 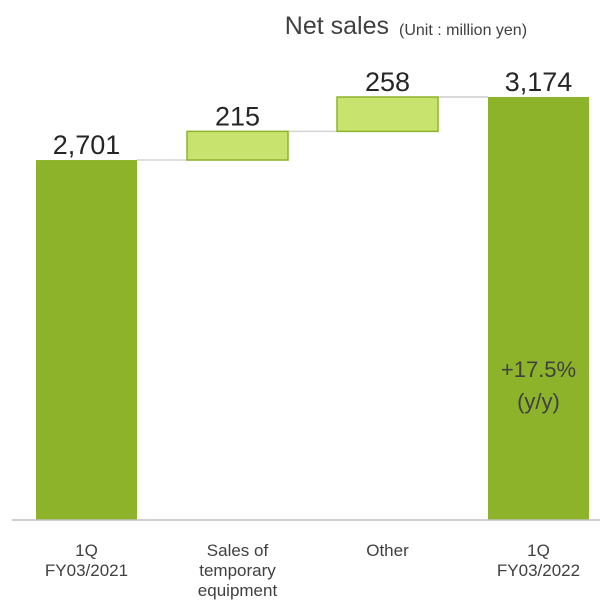 I want to click on yoy-annotation-text: +17.5% (y/y), so click(x=538, y=385).